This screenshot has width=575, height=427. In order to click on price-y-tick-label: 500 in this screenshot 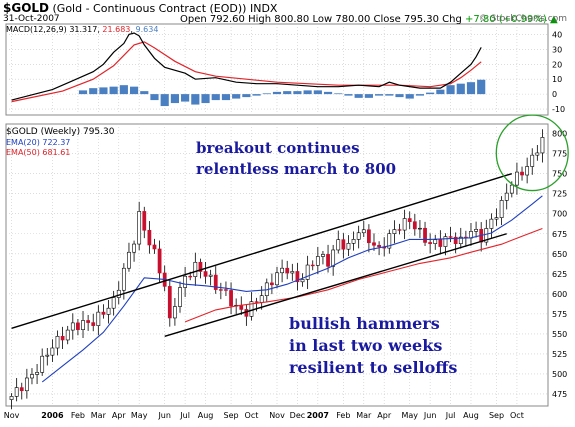, I will do `click(559, 374)`.